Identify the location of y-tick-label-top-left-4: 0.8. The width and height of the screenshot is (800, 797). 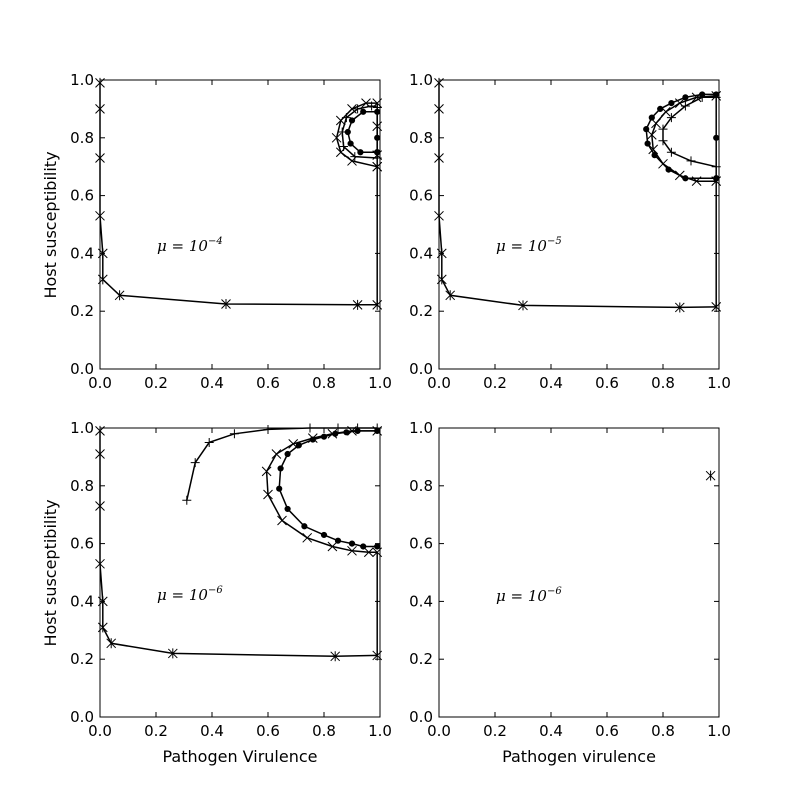
(82, 138).